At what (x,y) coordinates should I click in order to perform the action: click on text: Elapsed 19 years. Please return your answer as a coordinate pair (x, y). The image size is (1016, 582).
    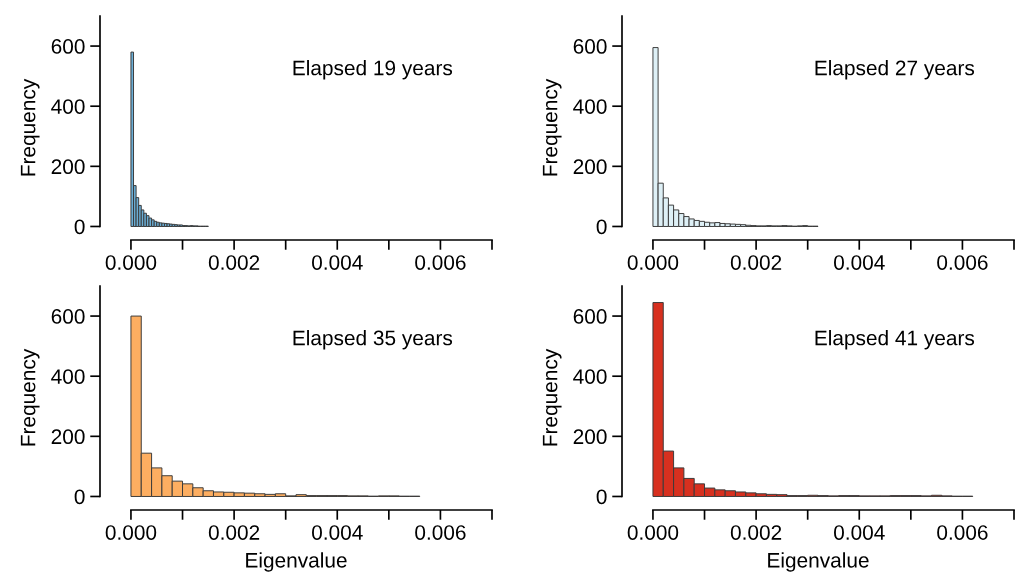
    Looking at the image, I should click on (373, 70).